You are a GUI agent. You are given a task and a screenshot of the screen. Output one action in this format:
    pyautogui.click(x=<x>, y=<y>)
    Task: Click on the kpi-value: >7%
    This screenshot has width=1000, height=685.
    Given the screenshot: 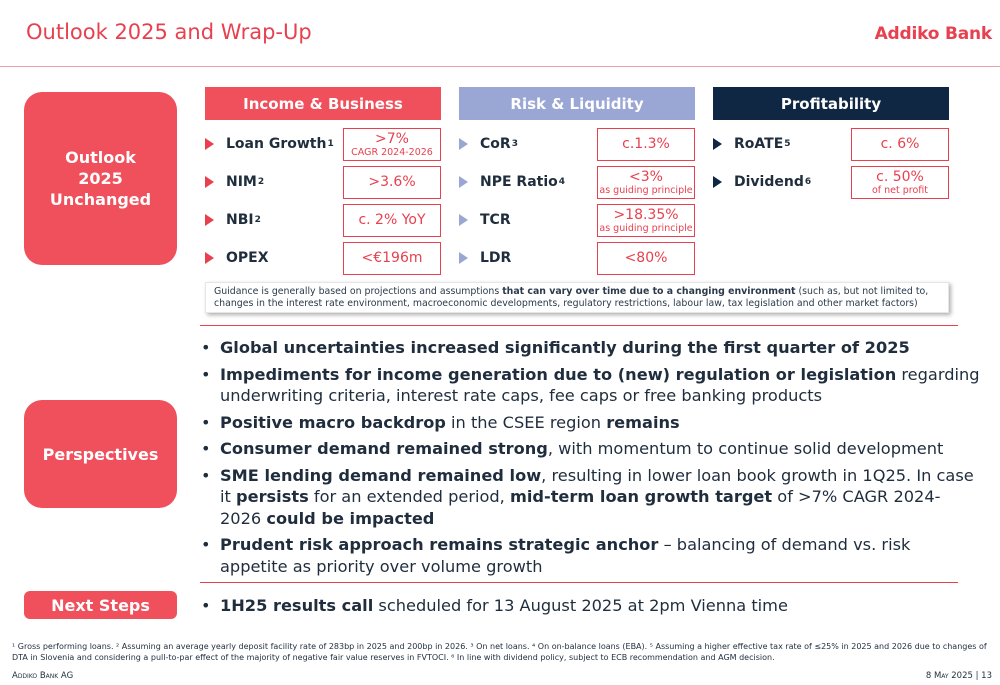 What is the action you would take?
    pyautogui.click(x=392, y=138)
    